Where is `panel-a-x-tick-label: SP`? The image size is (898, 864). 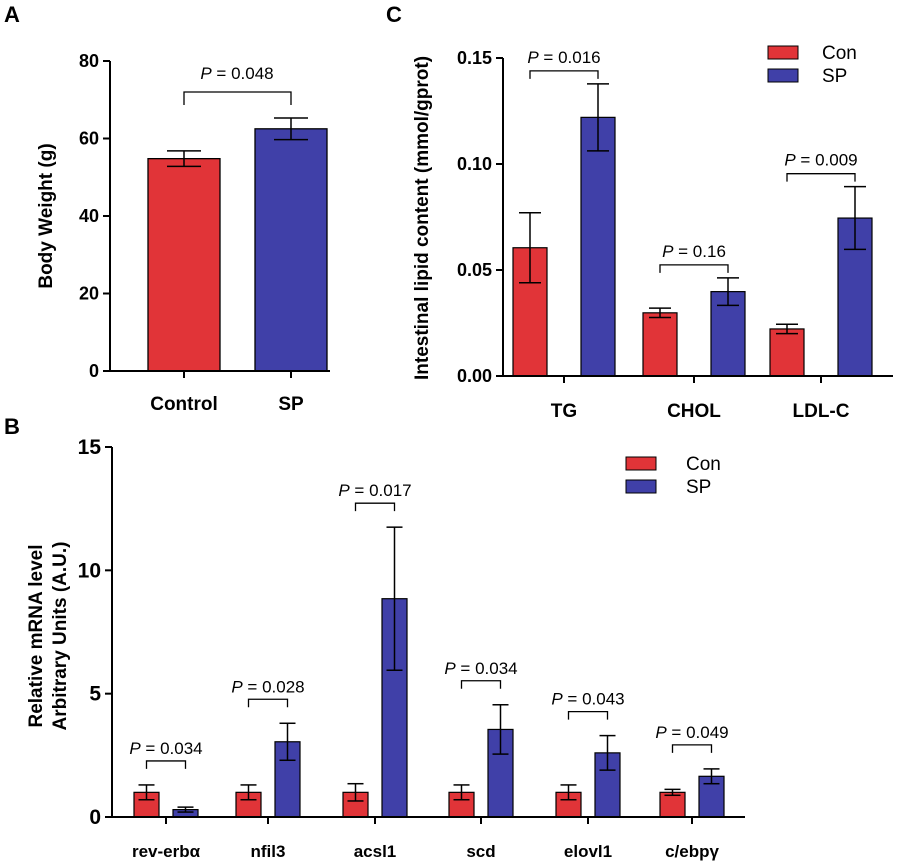 panel-a-x-tick-label: SP is located at coordinates (291, 404).